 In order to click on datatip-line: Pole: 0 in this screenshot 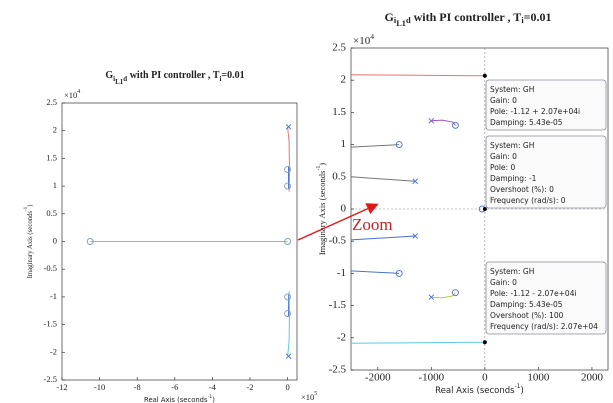, I will do `click(502, 167)`.